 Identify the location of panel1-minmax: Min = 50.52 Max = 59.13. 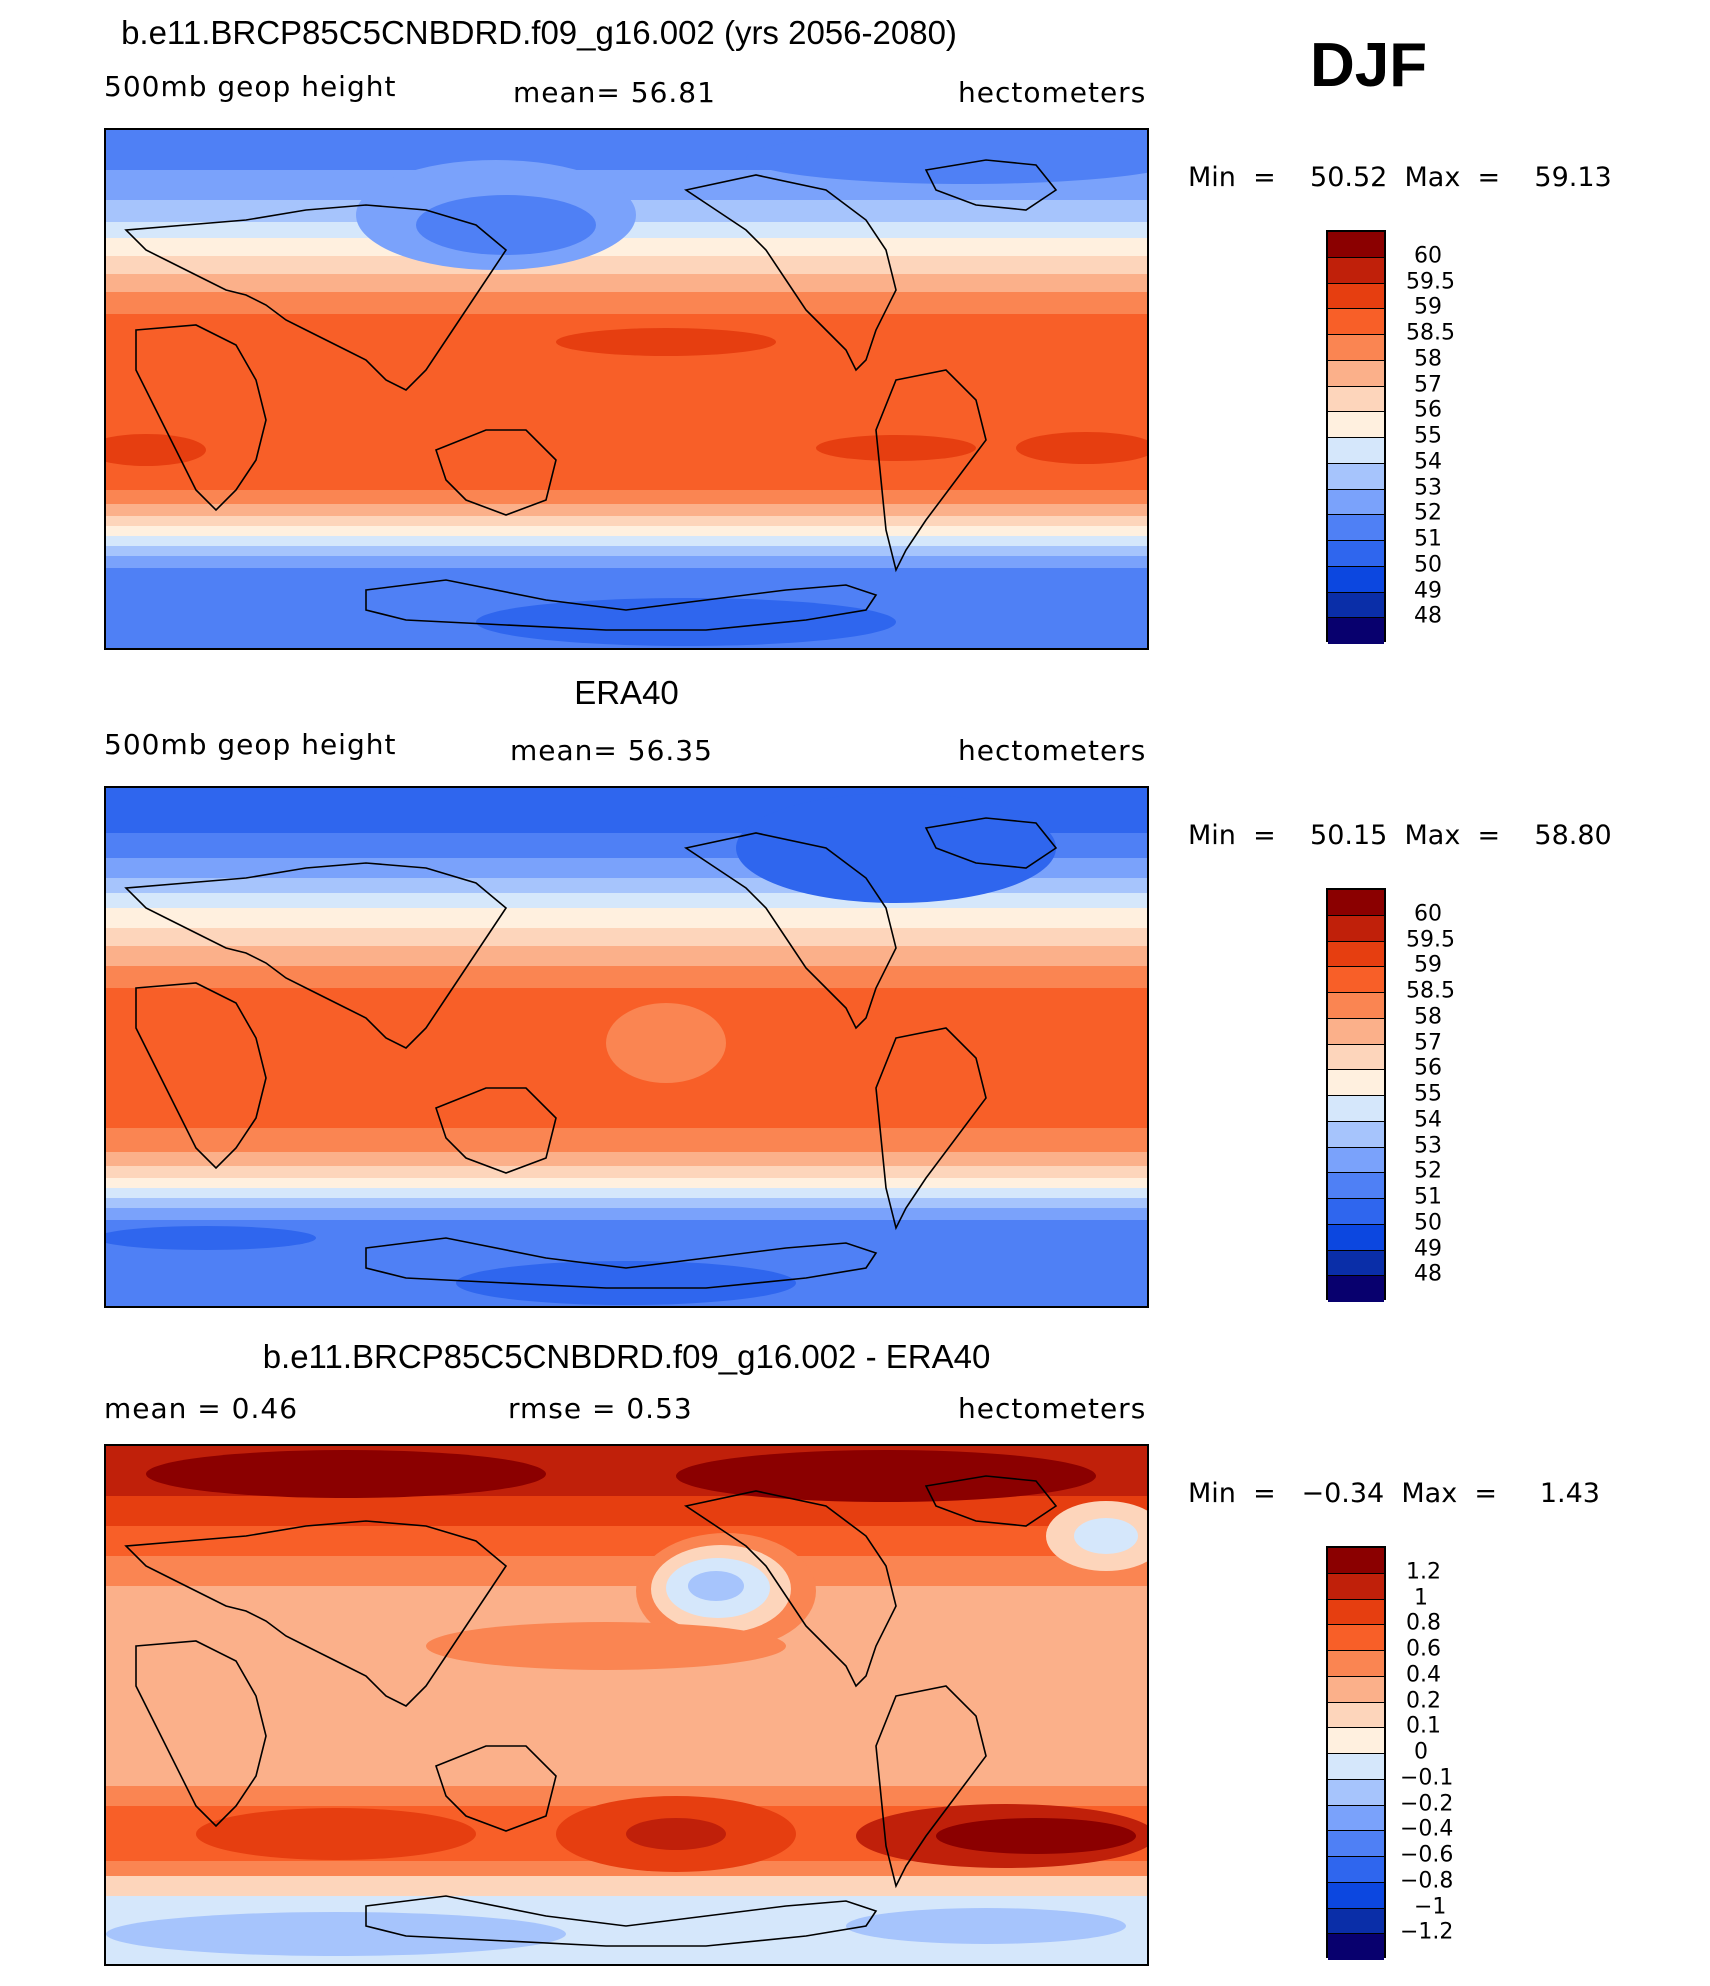
(1400, 177).